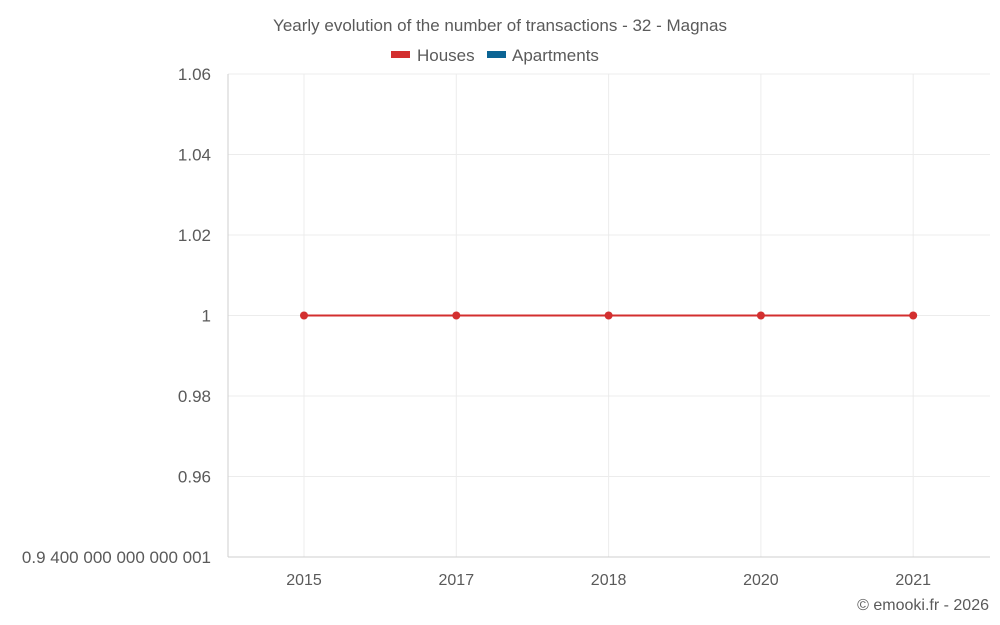  Describe the element at coordinates (194, 74) in the screenshot. I see `y-tick-label: 1.06` at that location.